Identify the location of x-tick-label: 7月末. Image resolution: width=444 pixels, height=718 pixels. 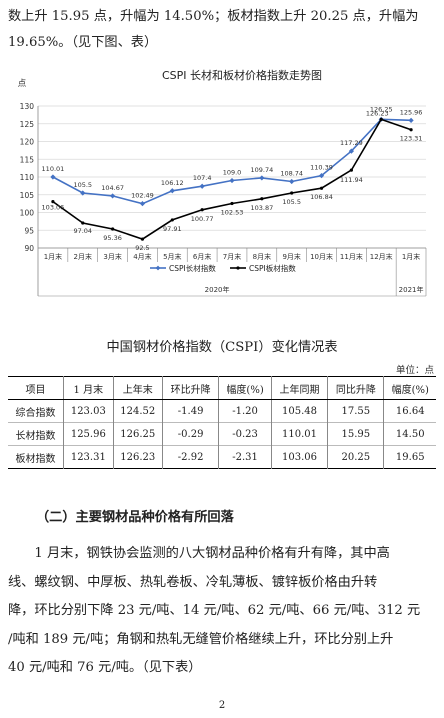
(232, 256).